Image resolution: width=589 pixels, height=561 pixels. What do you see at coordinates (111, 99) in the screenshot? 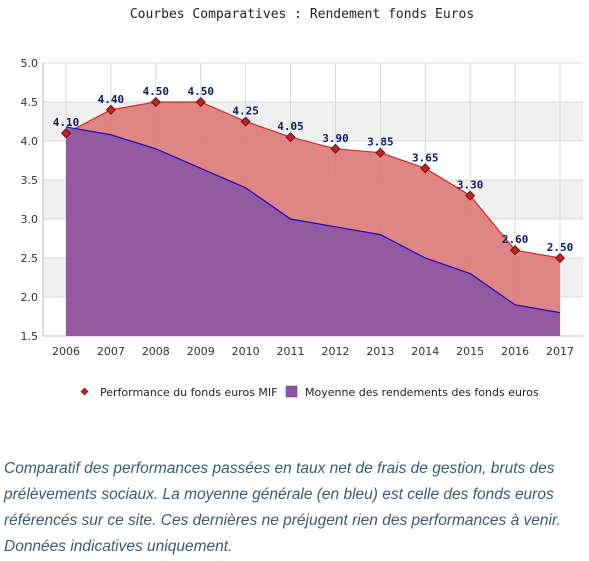
I see `data-label: 4.40` at bounding box center [111, 99].